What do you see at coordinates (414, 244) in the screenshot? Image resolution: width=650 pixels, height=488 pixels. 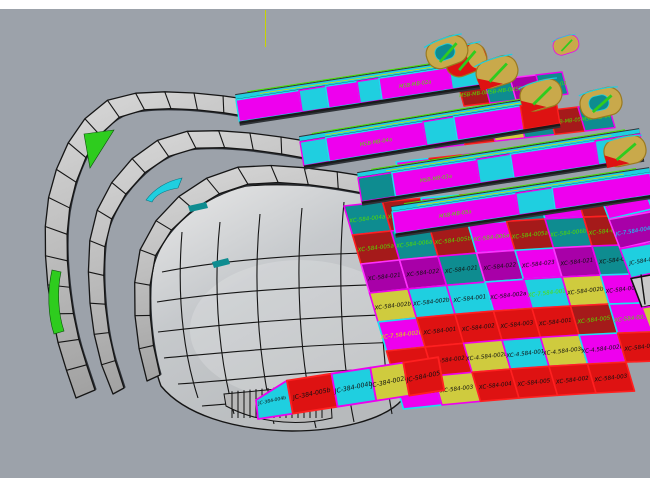 I see `plate-label: XC-584-006a` at bounding box center [414, 244].